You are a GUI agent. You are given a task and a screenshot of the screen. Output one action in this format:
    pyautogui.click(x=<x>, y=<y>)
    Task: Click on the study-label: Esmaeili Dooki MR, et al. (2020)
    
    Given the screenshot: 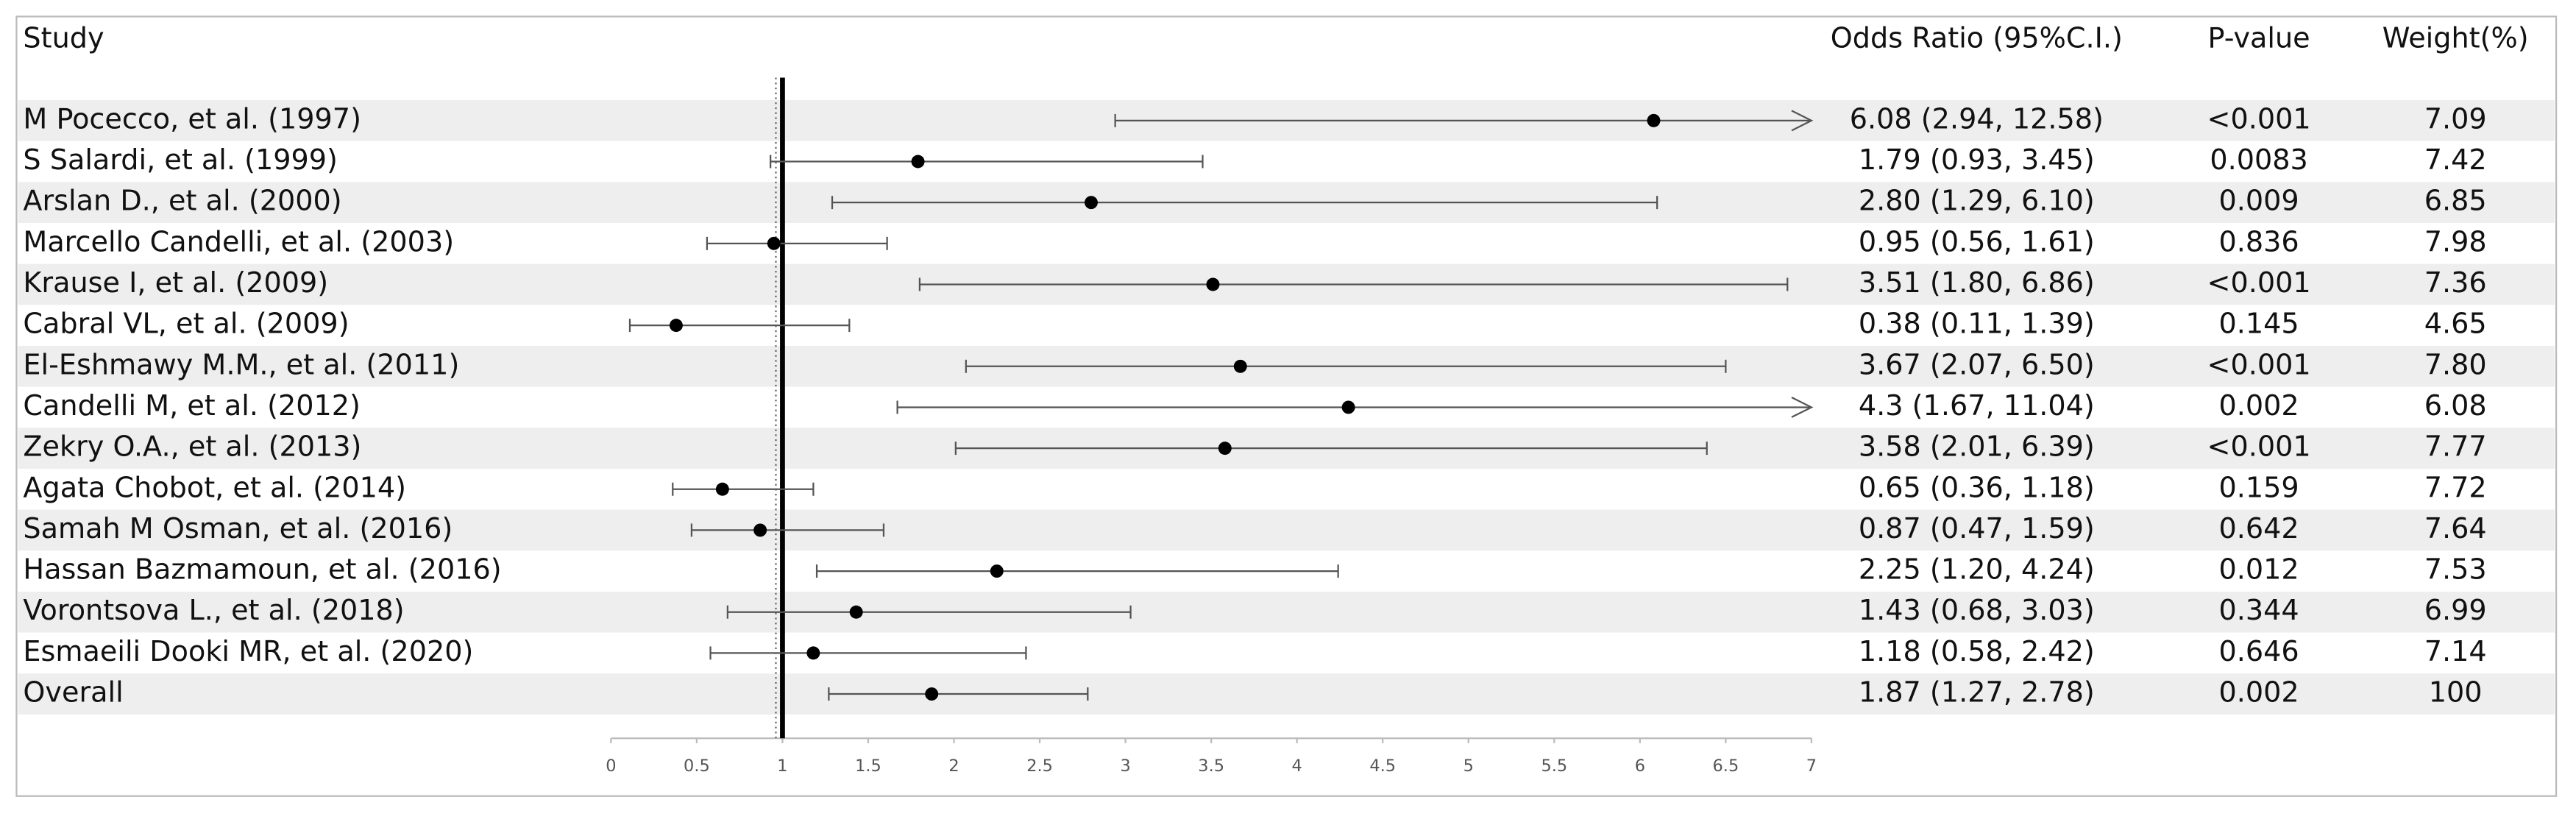 What is the action you would take?
    pyautogui.click(x=248, y=651)
    